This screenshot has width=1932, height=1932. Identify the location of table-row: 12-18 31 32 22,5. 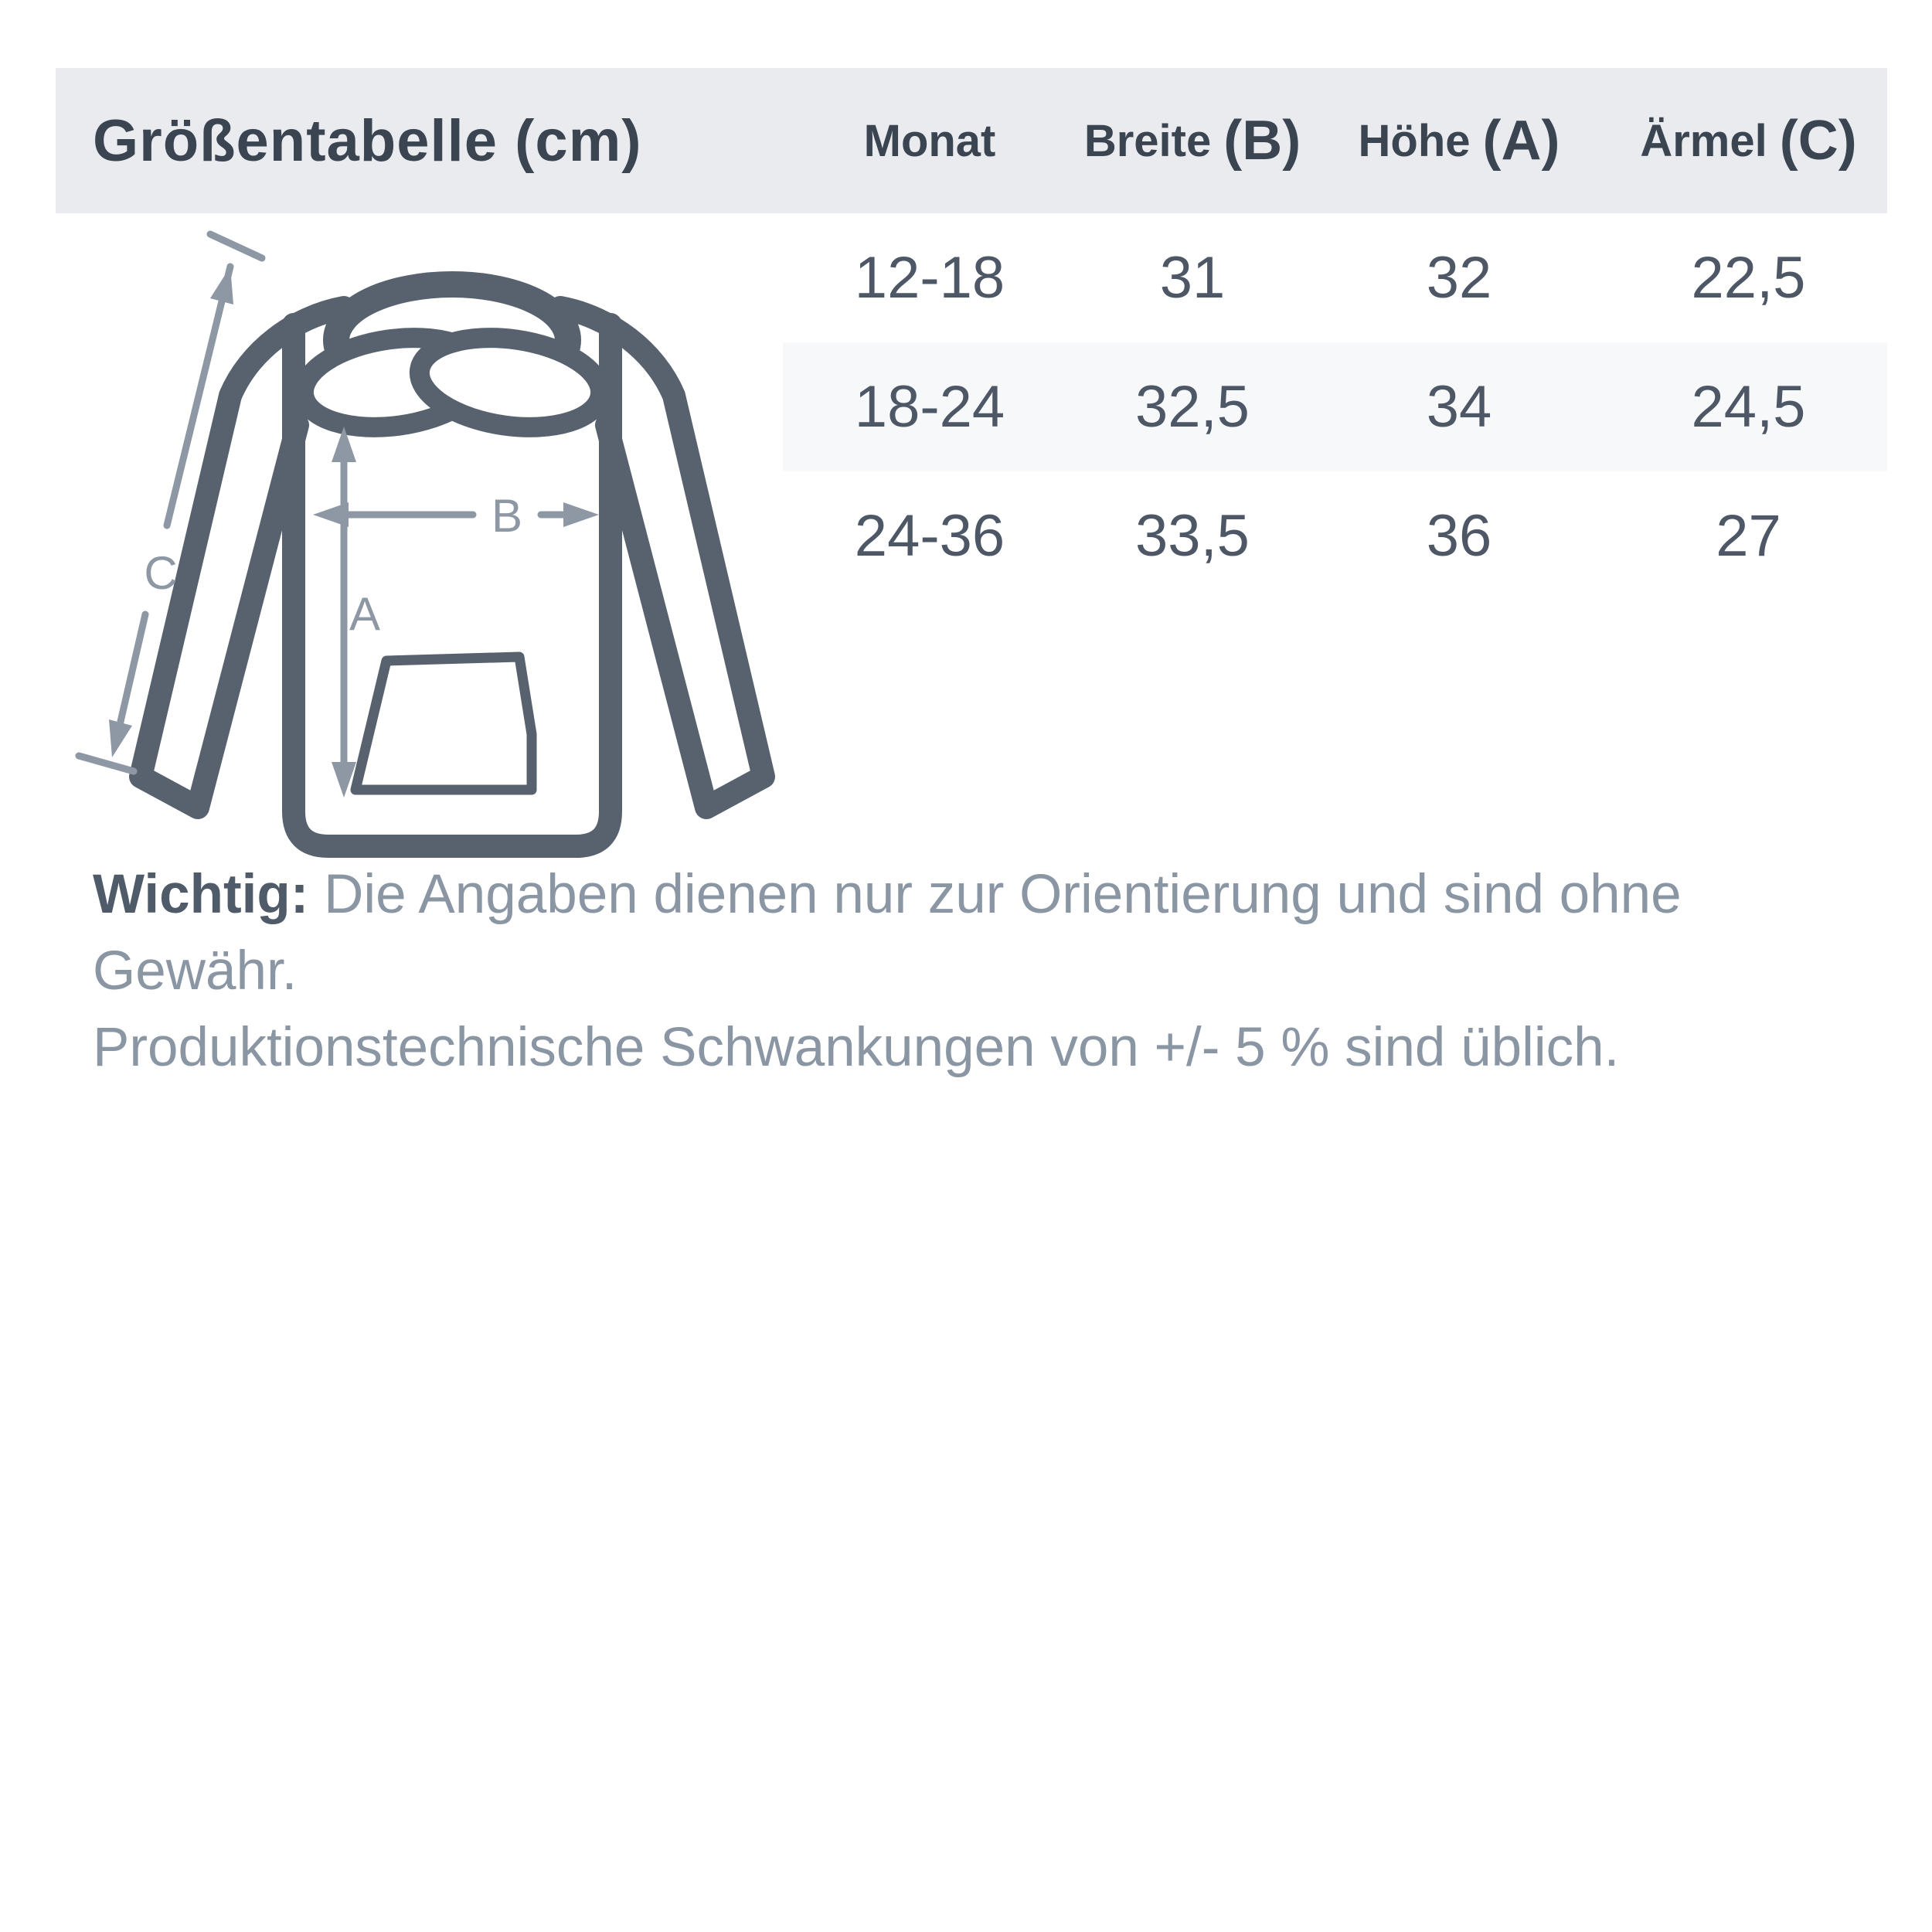
(1335, 277).